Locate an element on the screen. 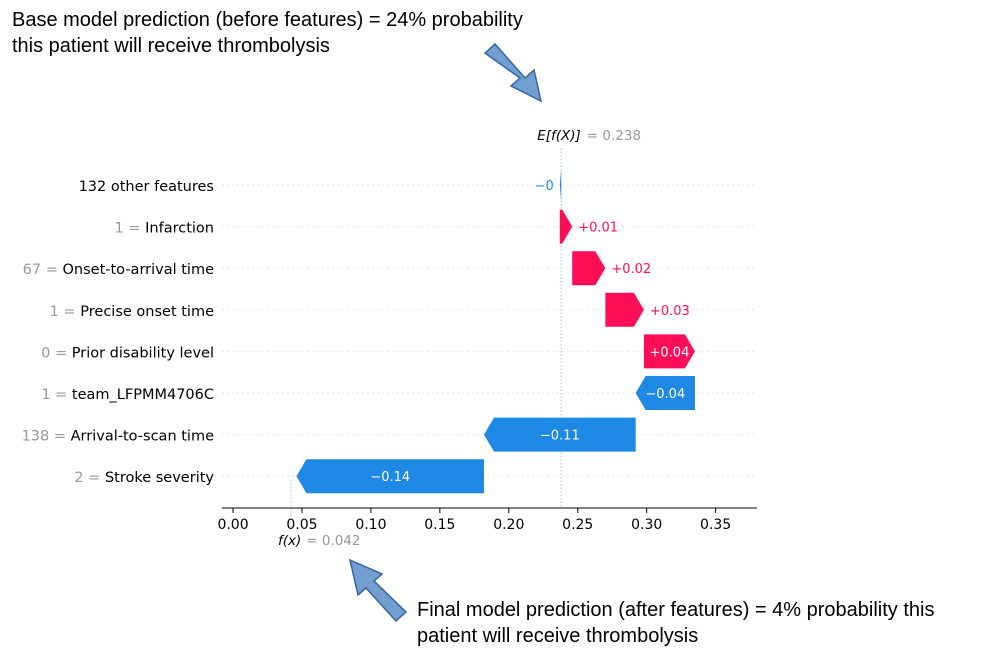  contribution-label: +0.02 is located at coordinates (631, 269).